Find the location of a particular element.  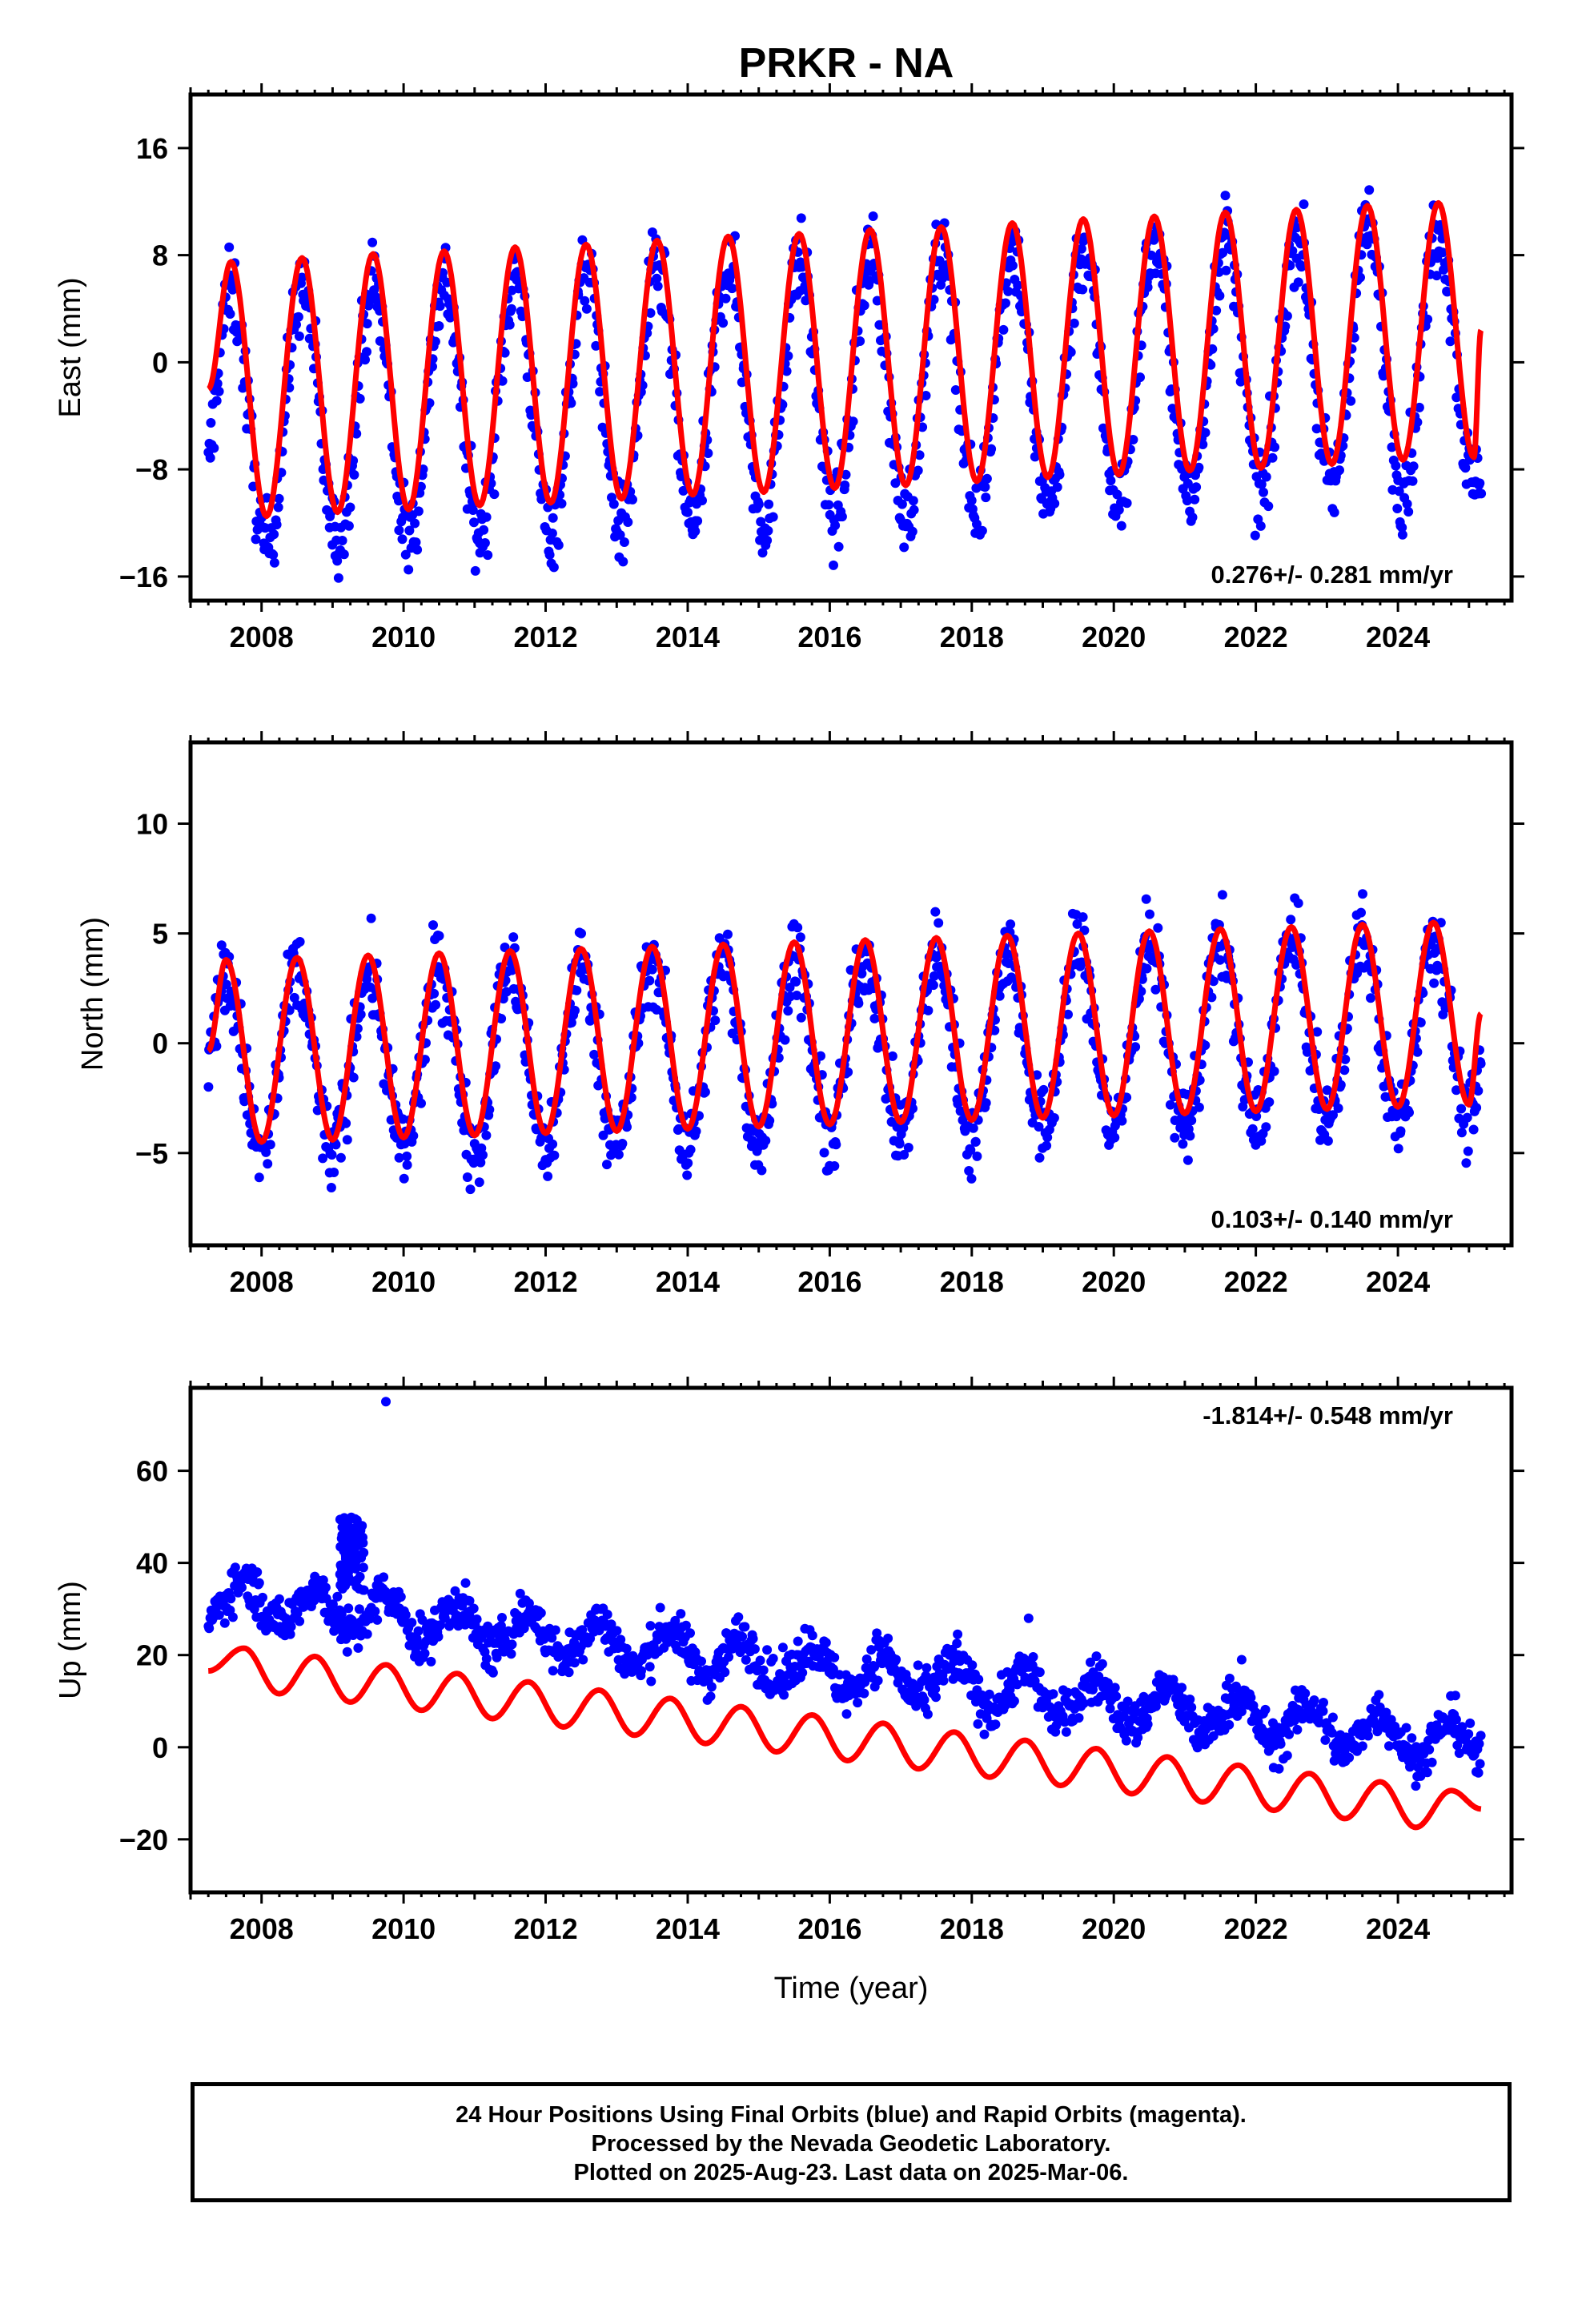

plot-area is located at coordinates (845, 1042).